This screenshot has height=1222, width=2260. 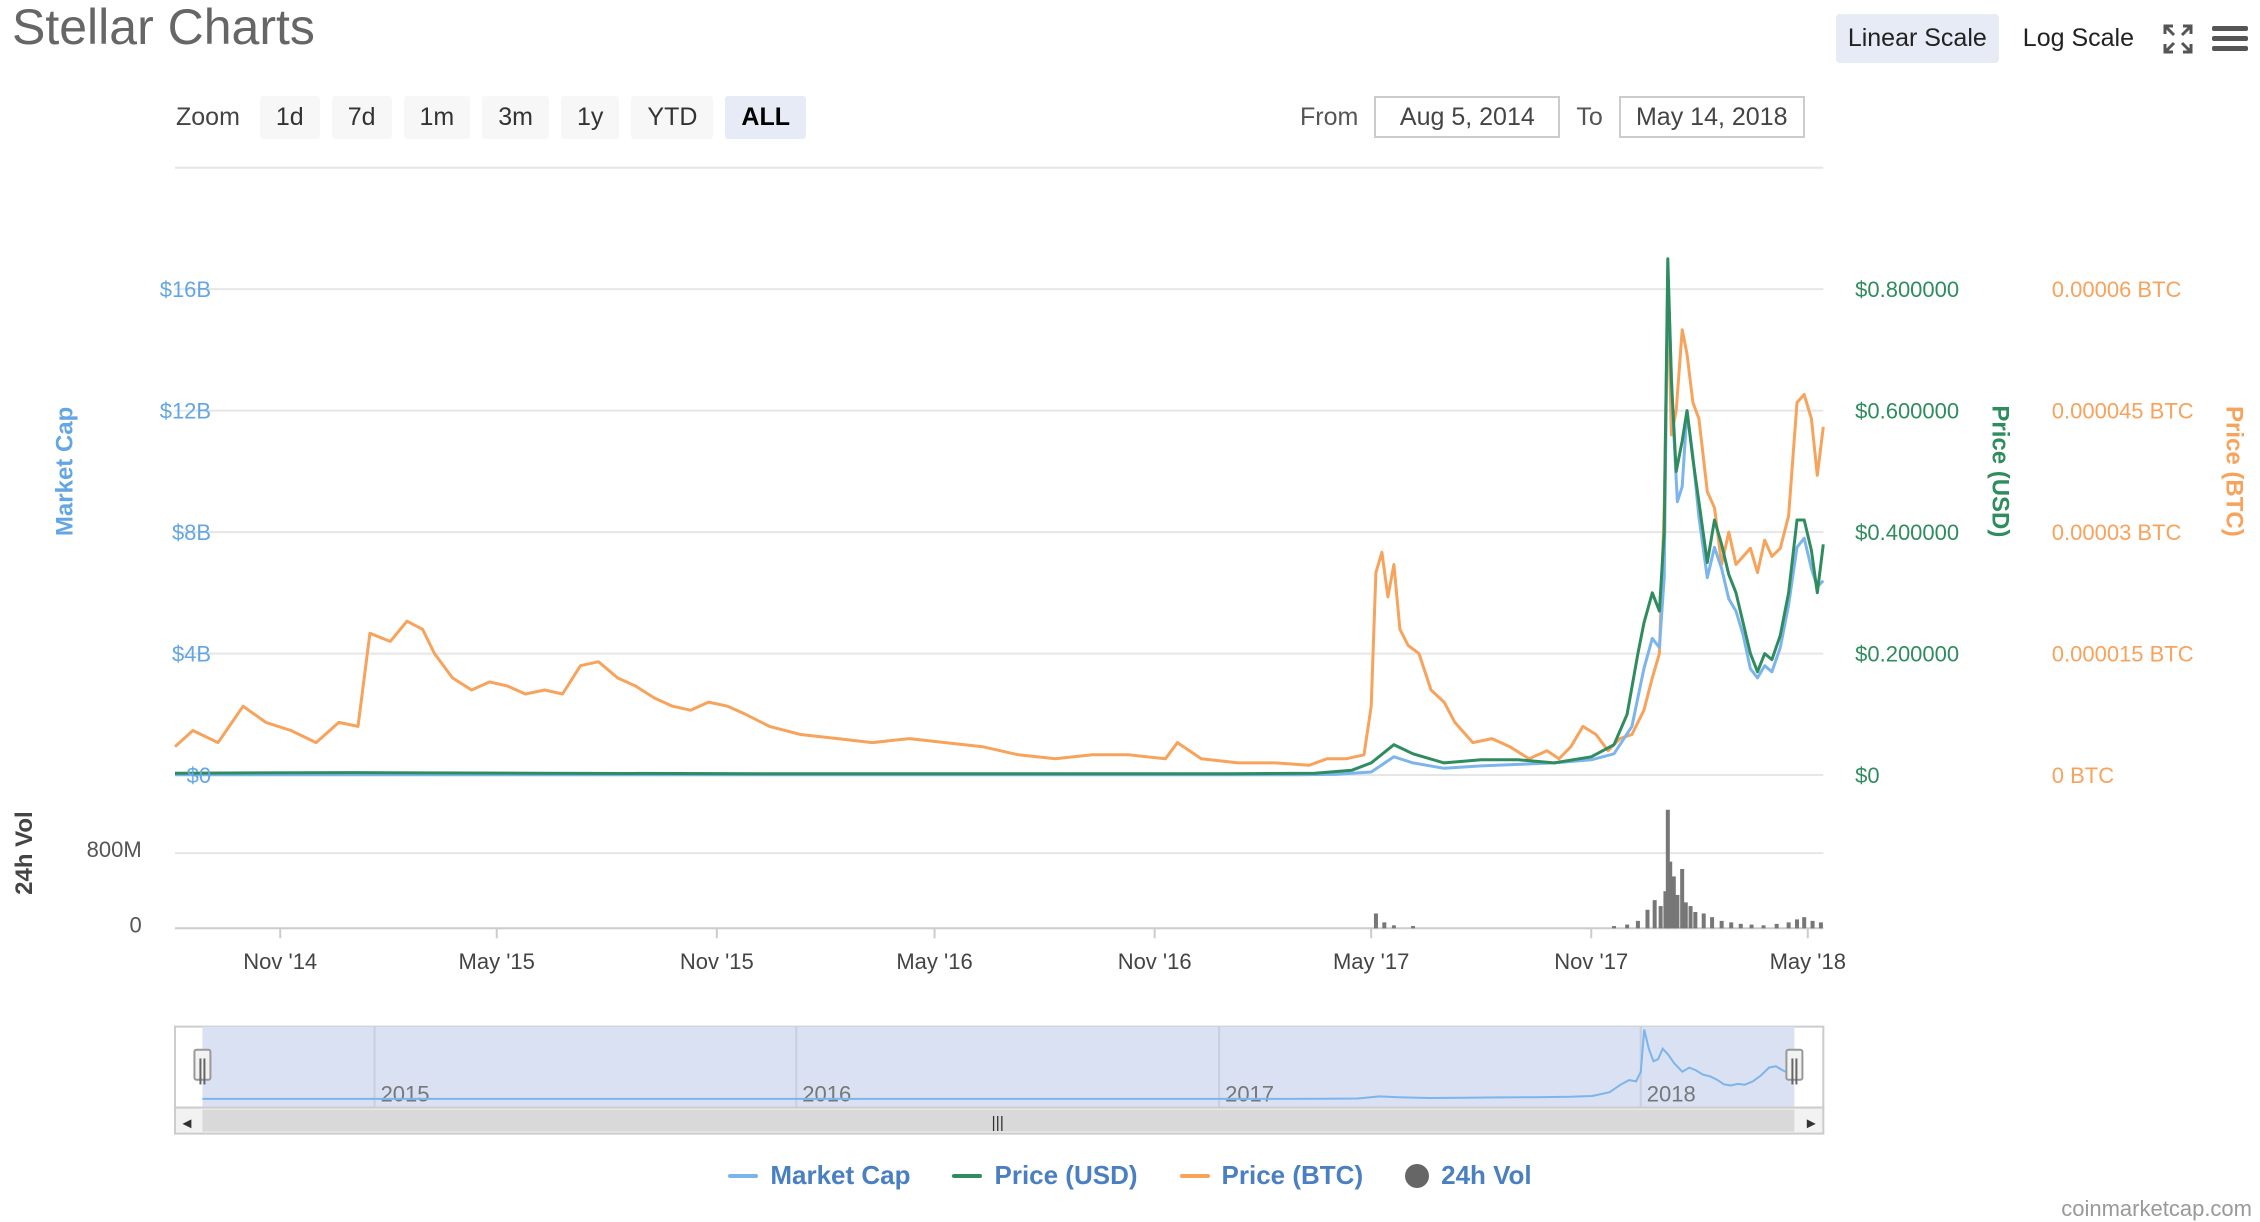 I want to click on legend-price-usd: Price (USD), so click(x=1045, y=1175).